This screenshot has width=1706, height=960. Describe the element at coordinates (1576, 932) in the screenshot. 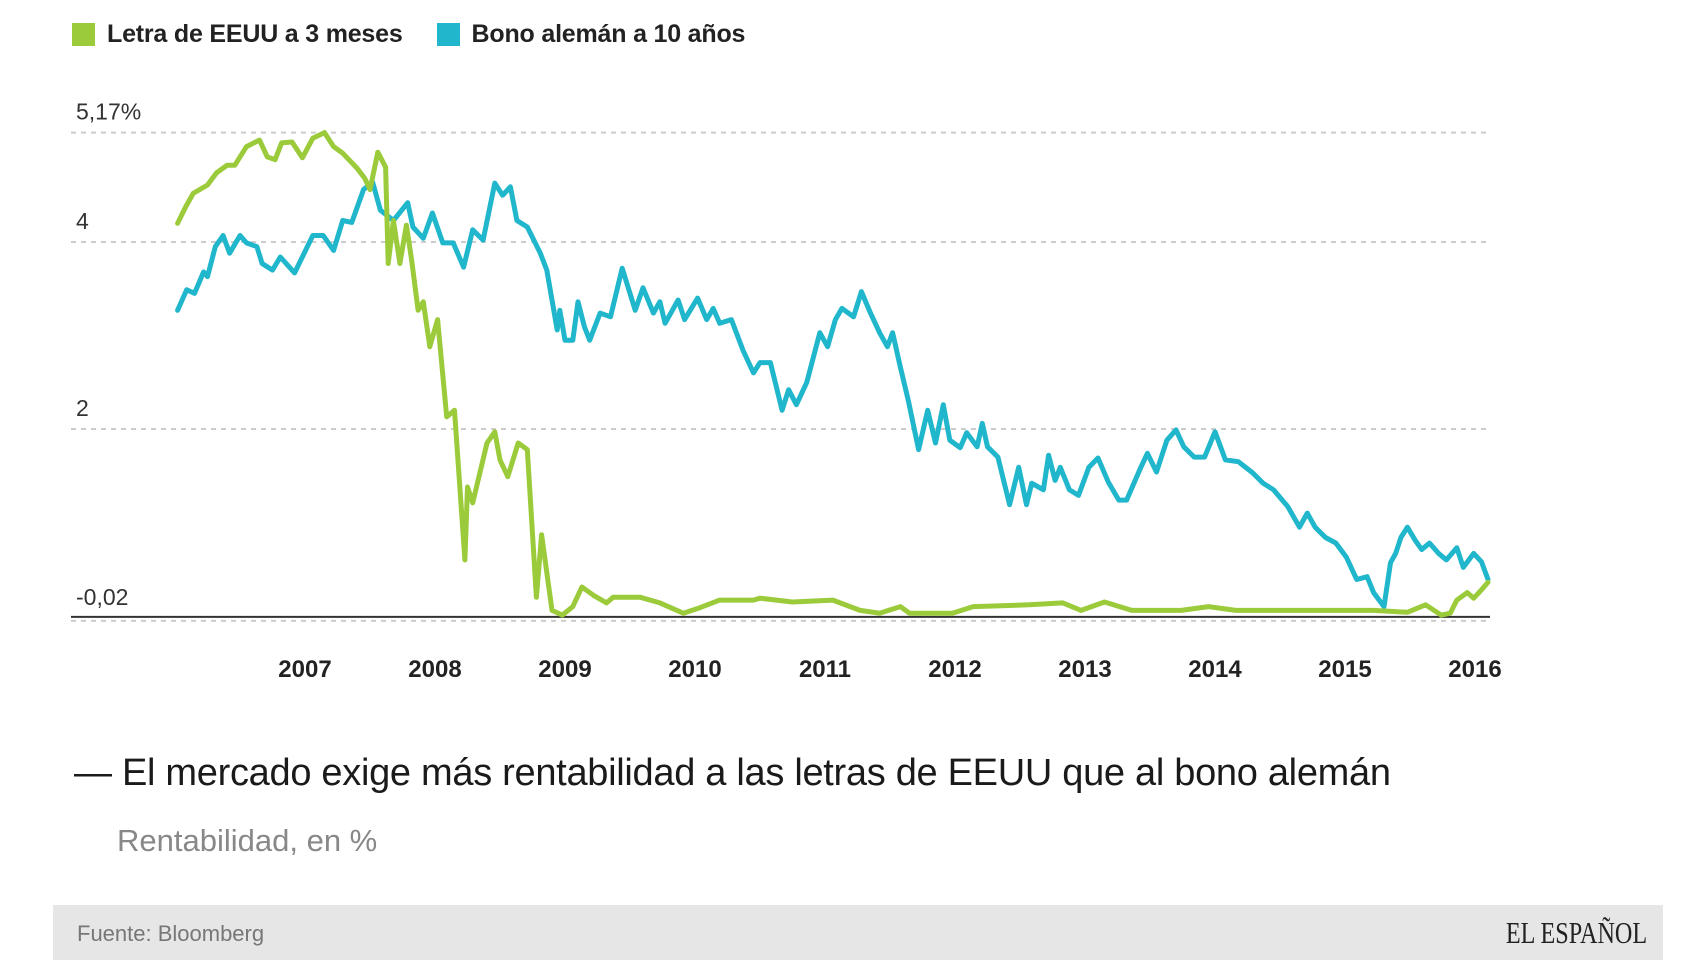

I see `el-espanol-logo: EL ESPAÑOL` at that location.